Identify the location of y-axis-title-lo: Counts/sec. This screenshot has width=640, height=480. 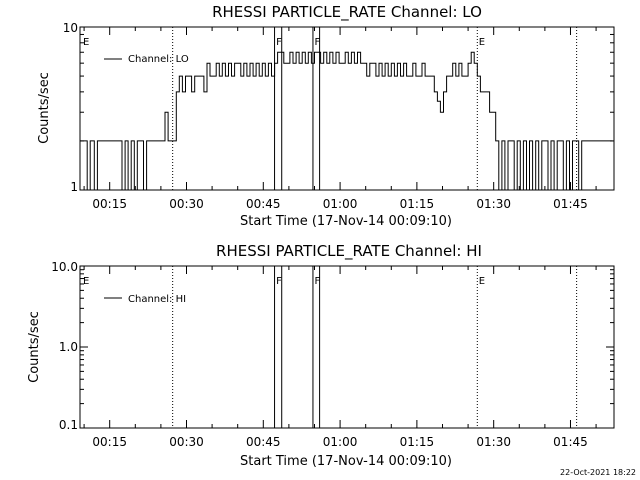
(44, 108).